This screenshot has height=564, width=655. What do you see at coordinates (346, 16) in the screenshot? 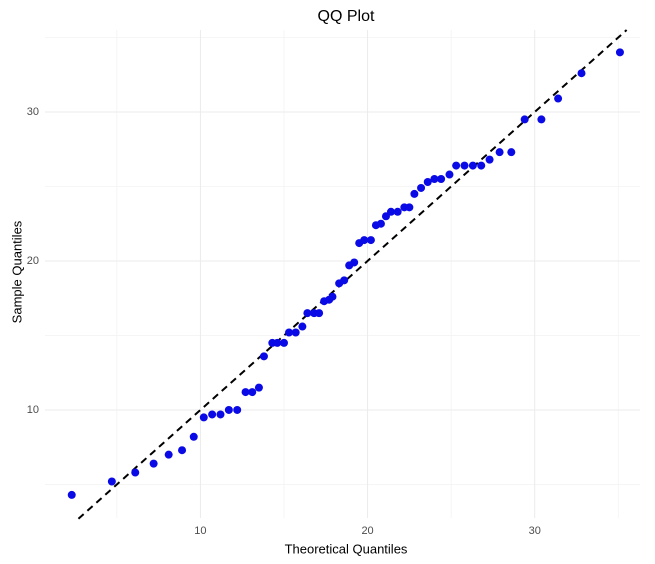
I see `chart-title: QQ Plot` at bounding box center [346, 16].